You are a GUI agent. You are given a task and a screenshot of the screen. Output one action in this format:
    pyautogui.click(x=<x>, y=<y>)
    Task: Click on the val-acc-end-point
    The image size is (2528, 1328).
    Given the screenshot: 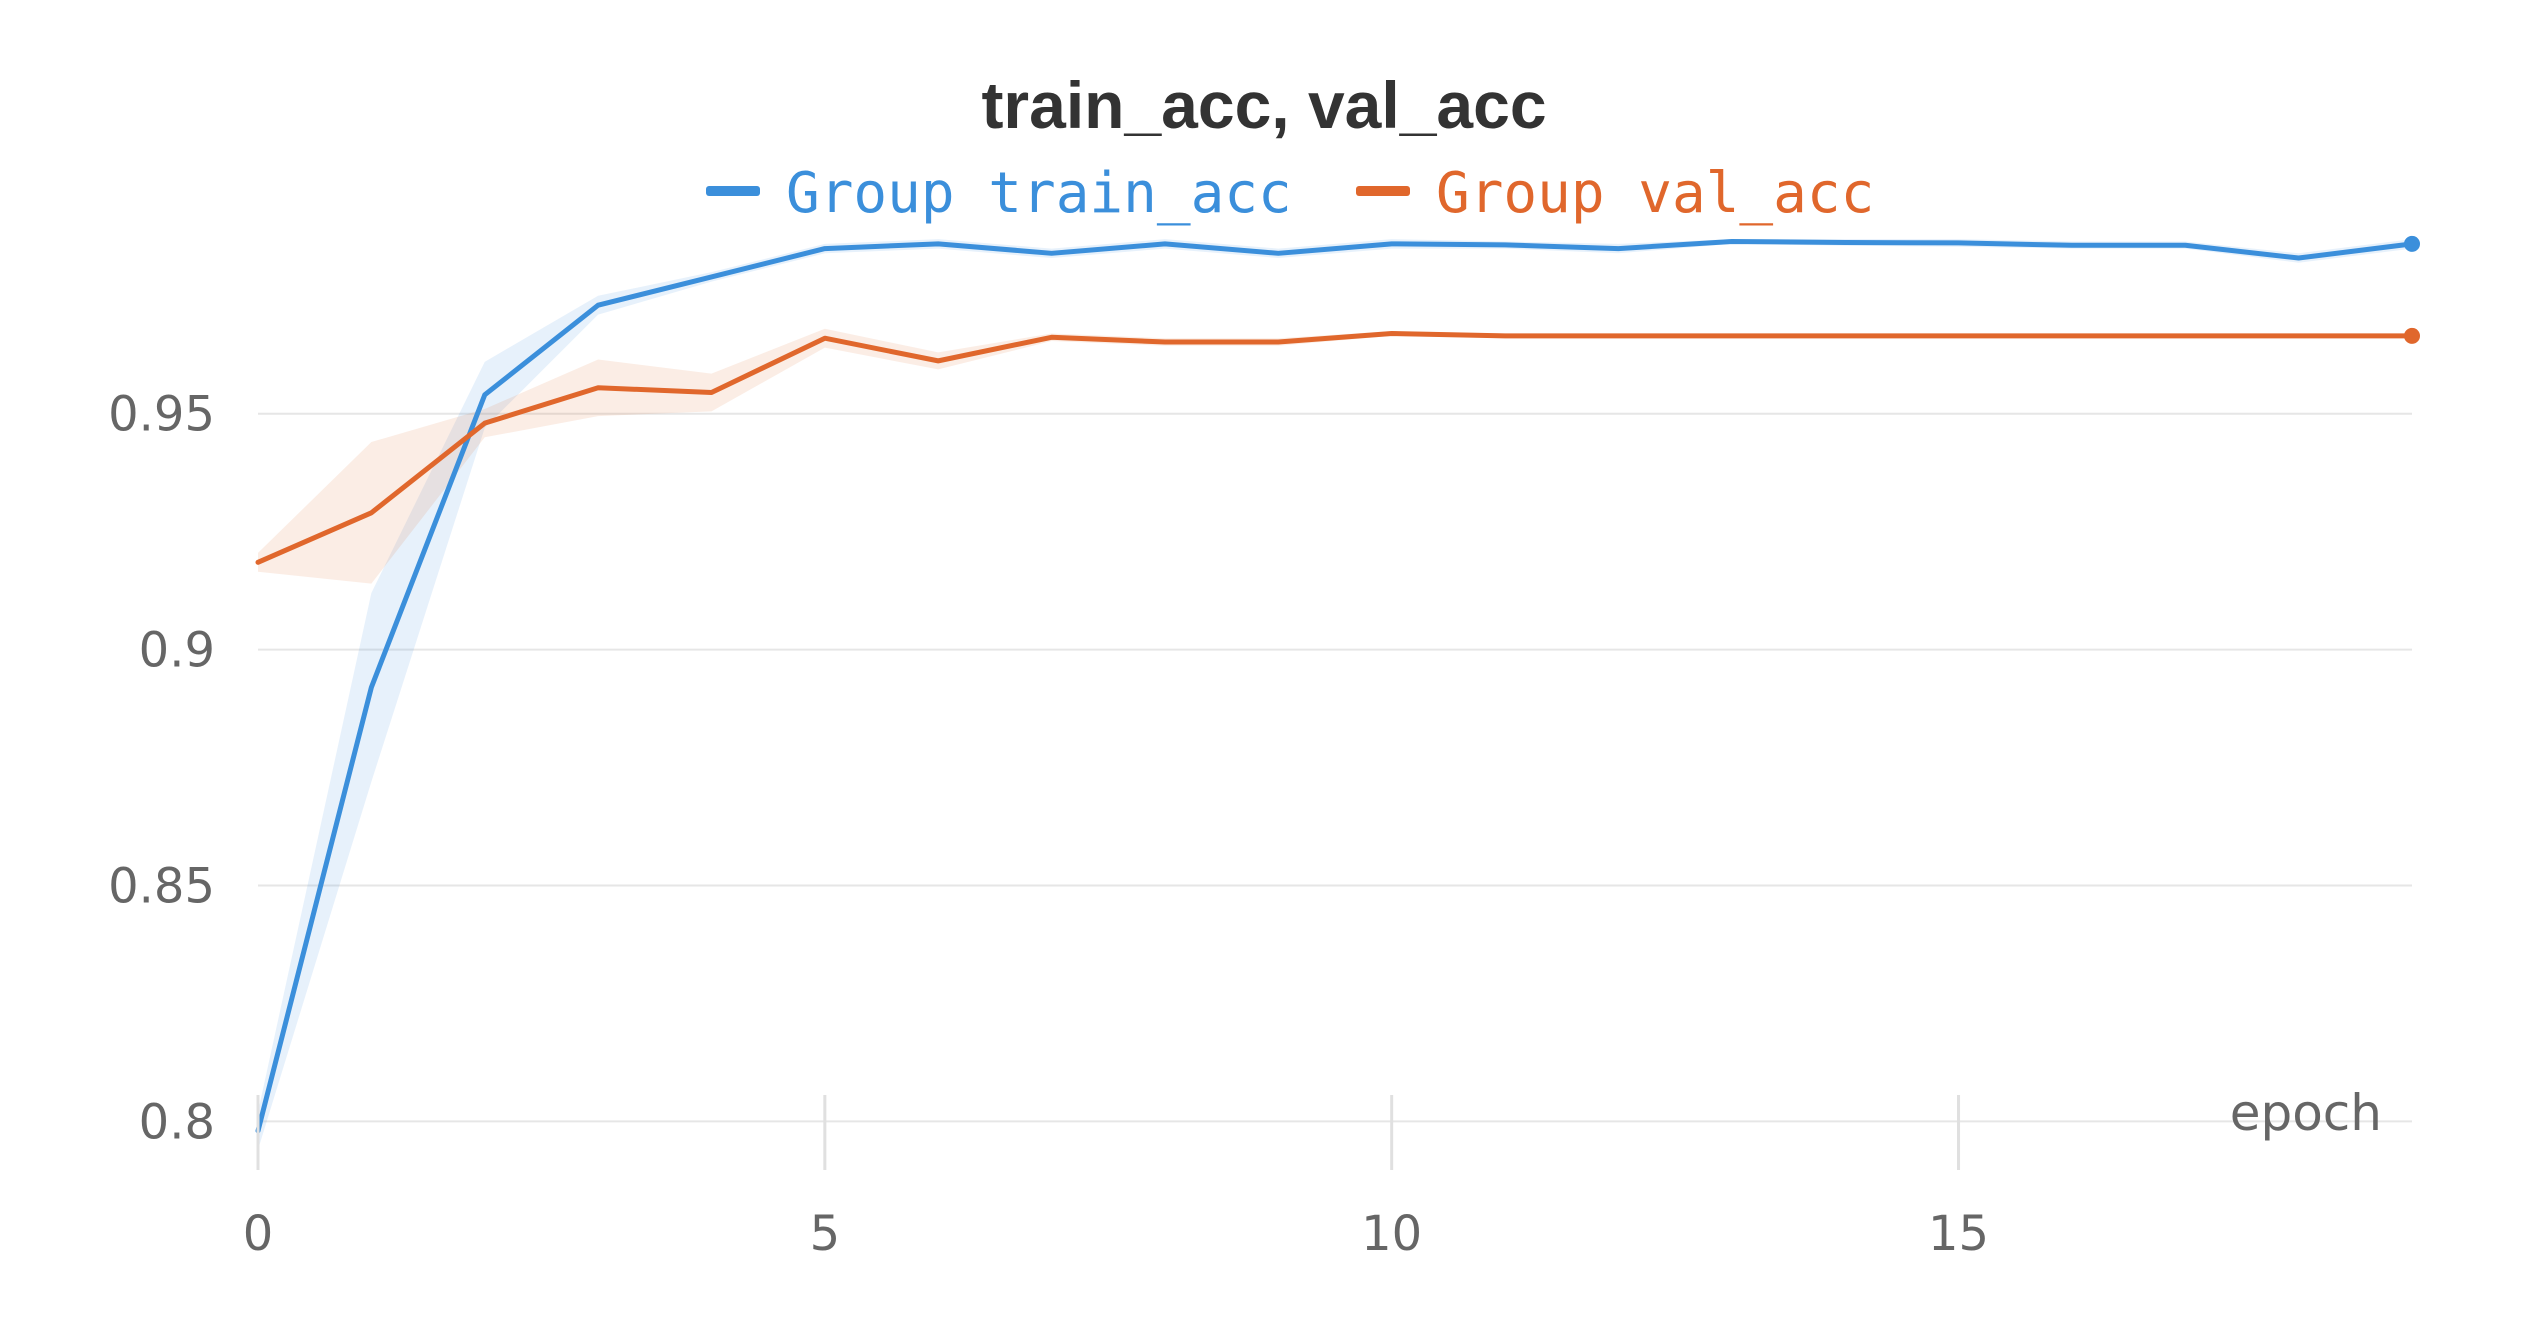 What is the action you would take?
    pyautogui.click(x=2412, y=335)
    